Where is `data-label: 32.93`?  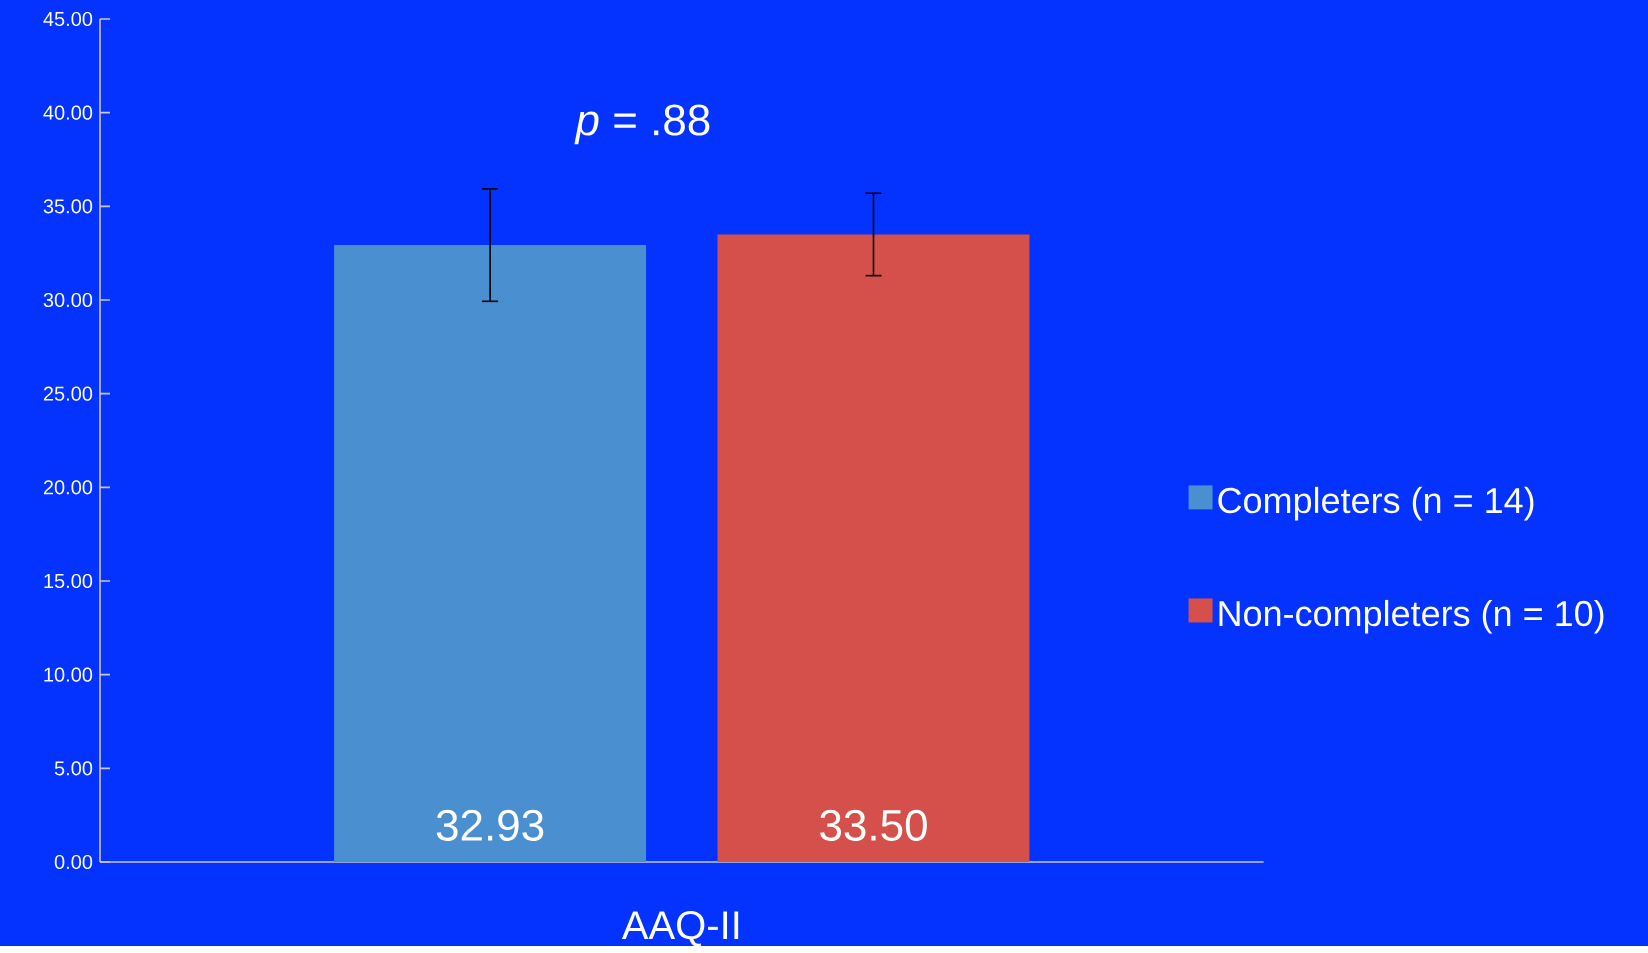
data-label: 32.93 is located at coordinates (490, 825).